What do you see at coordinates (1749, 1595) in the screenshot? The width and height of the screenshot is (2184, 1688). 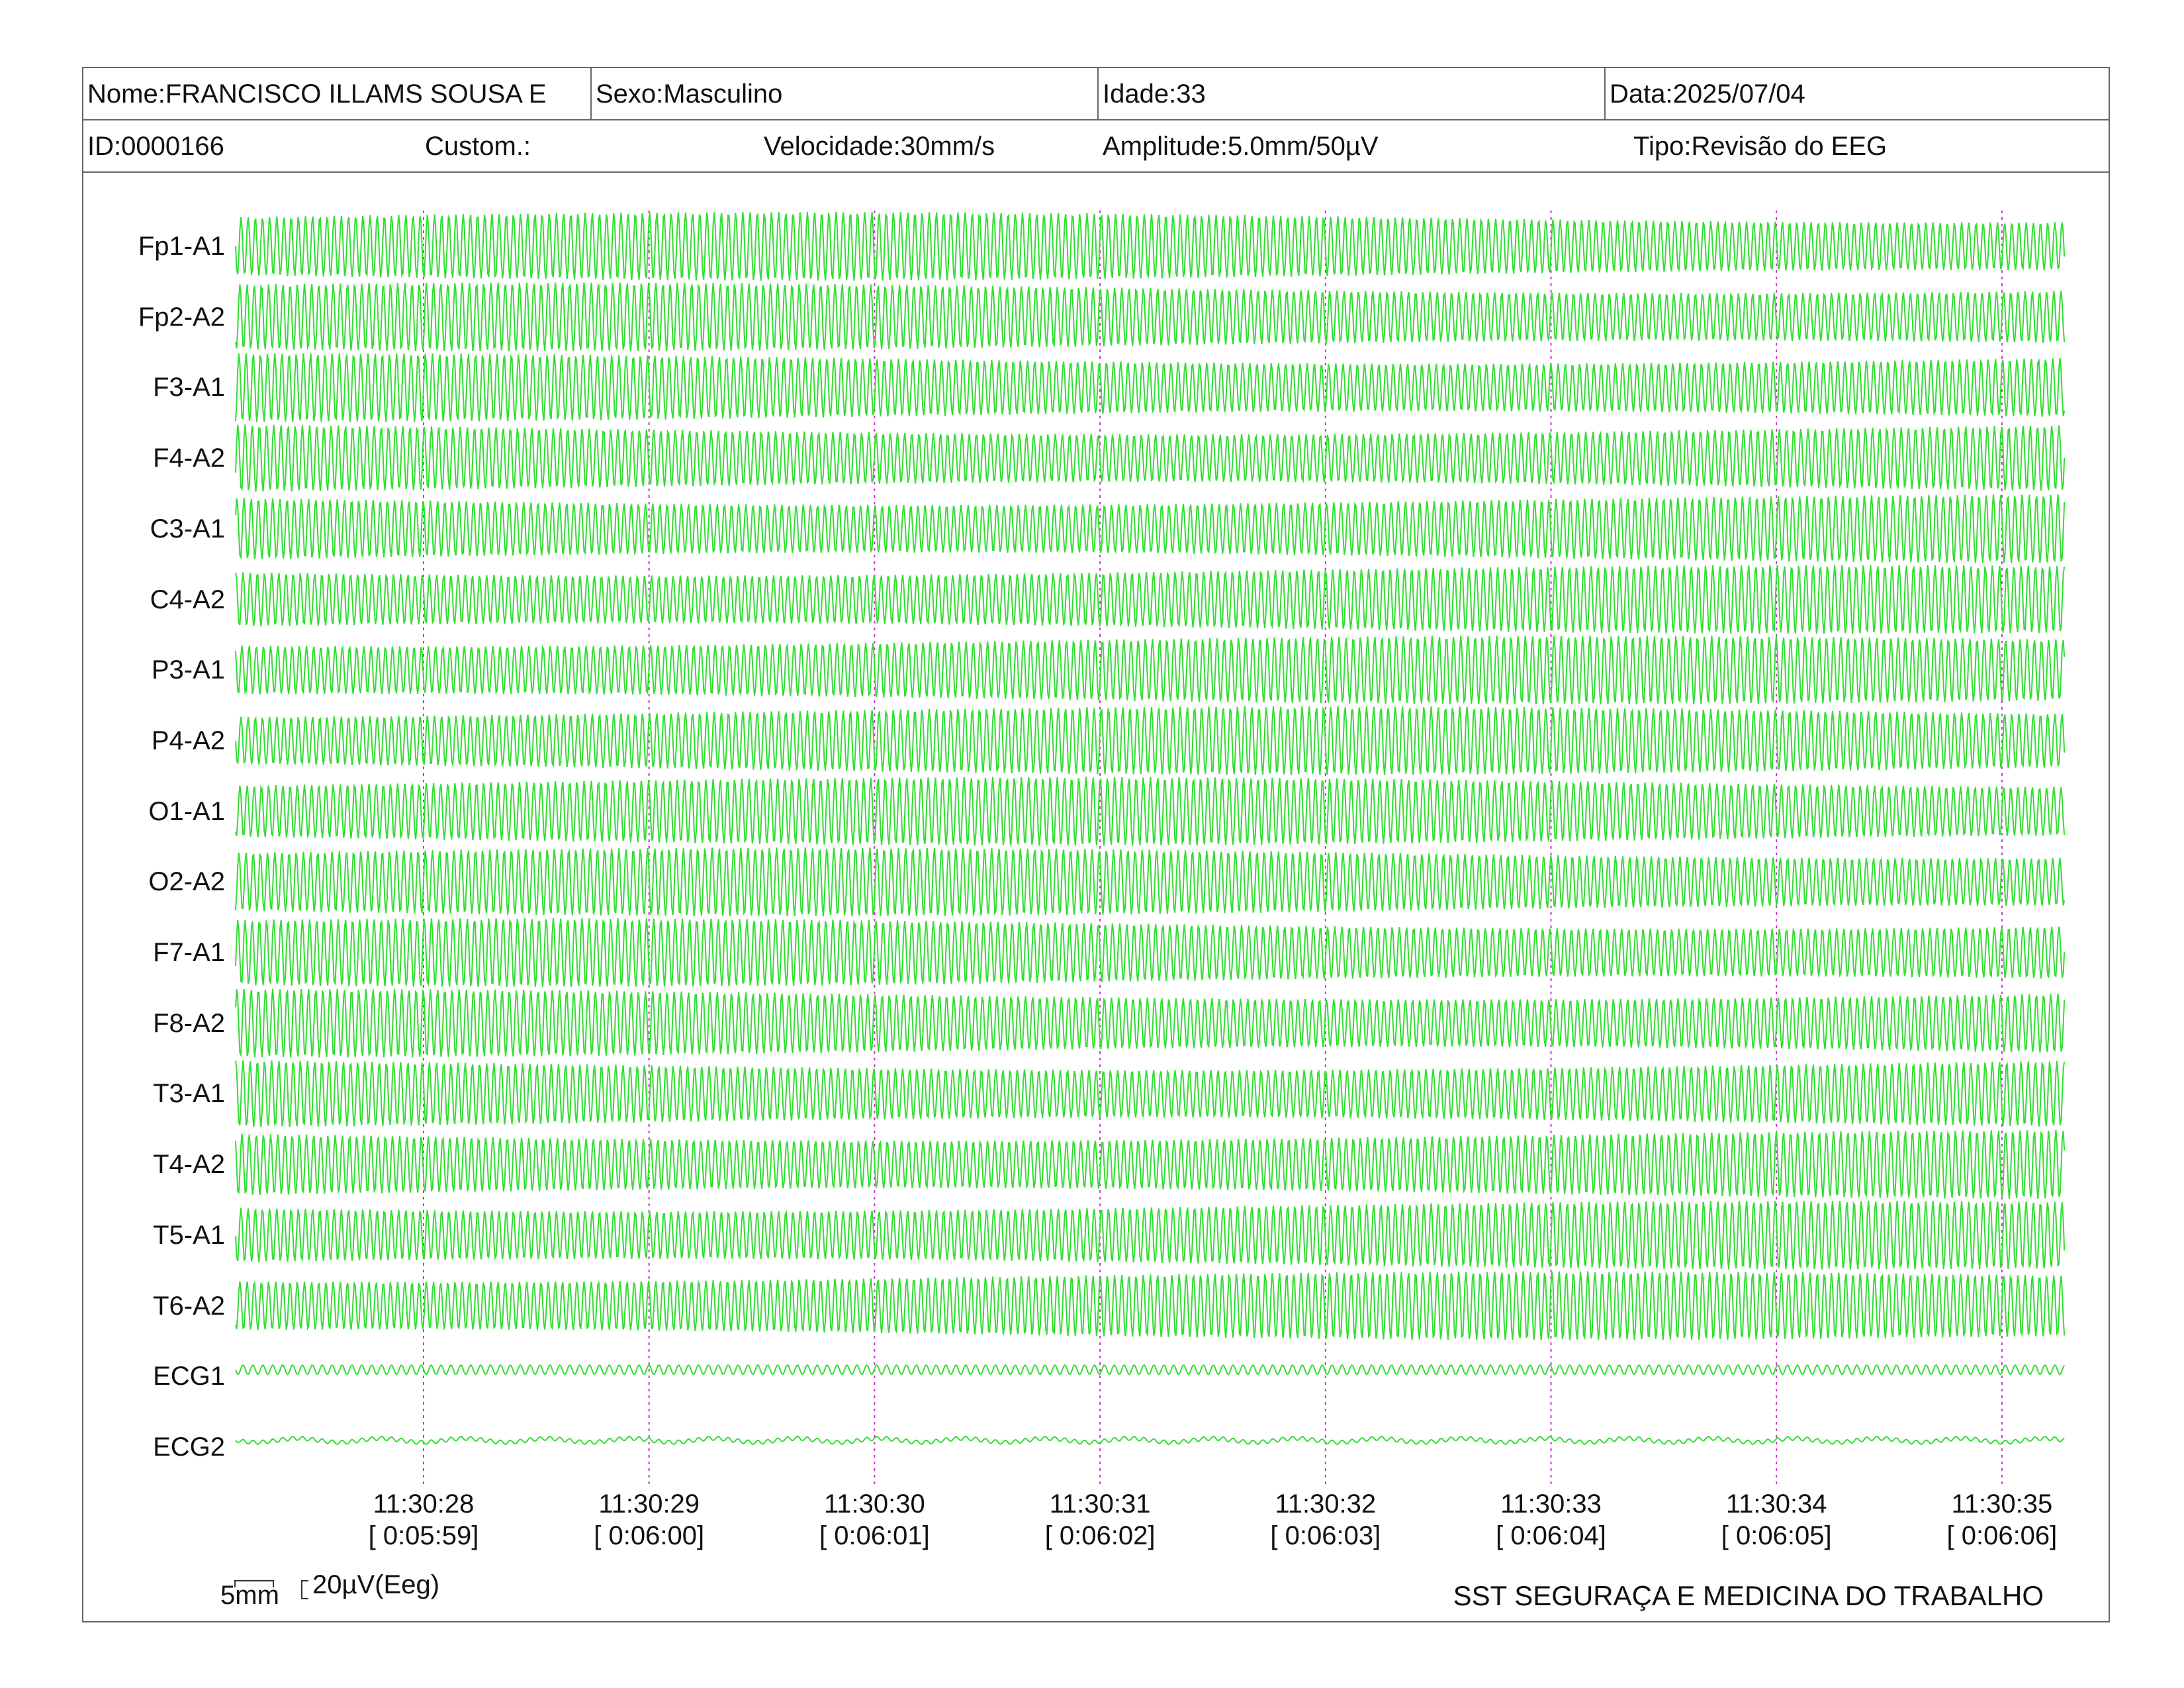 I see `organization-name: SST SEGURAÇA E MEDICINA DO TRABALHO` at bounding box center [1749, 1595].